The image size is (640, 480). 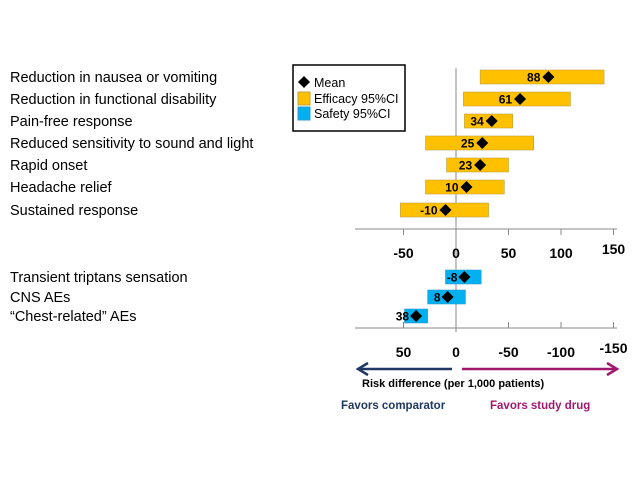 I want to click on legend-efficacy-label: Efficacy 95%CI, so click(x=356, y=99).